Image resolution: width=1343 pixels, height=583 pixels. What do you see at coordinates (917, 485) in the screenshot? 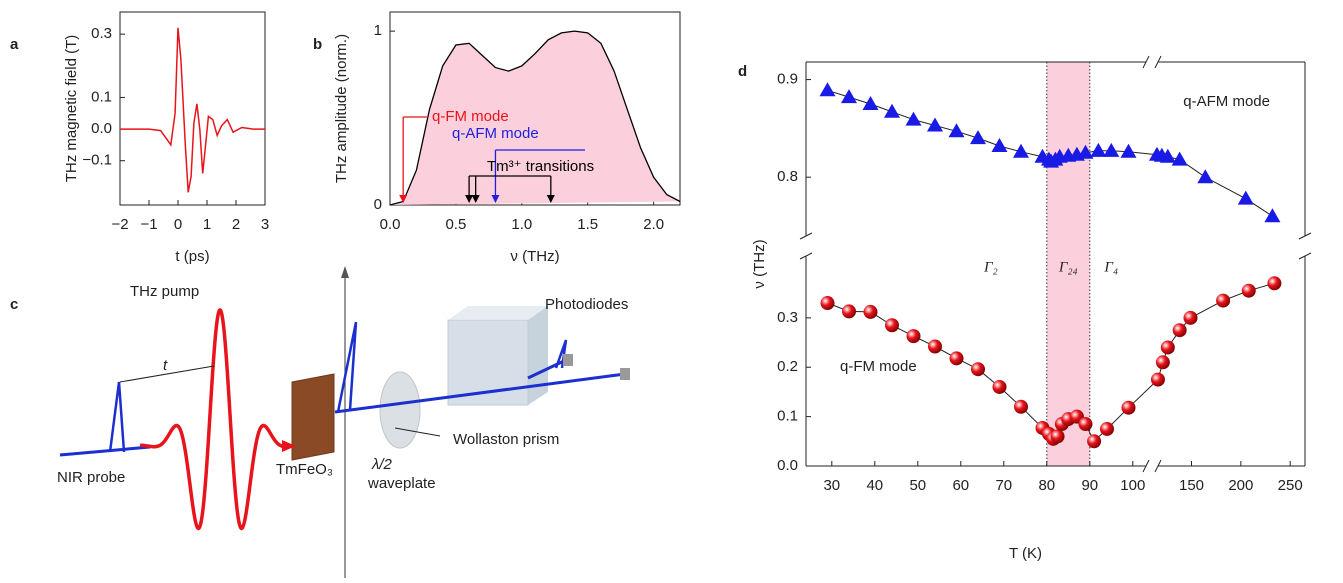
I see `x-tick-label: 50` at bounding box center [917, 485].